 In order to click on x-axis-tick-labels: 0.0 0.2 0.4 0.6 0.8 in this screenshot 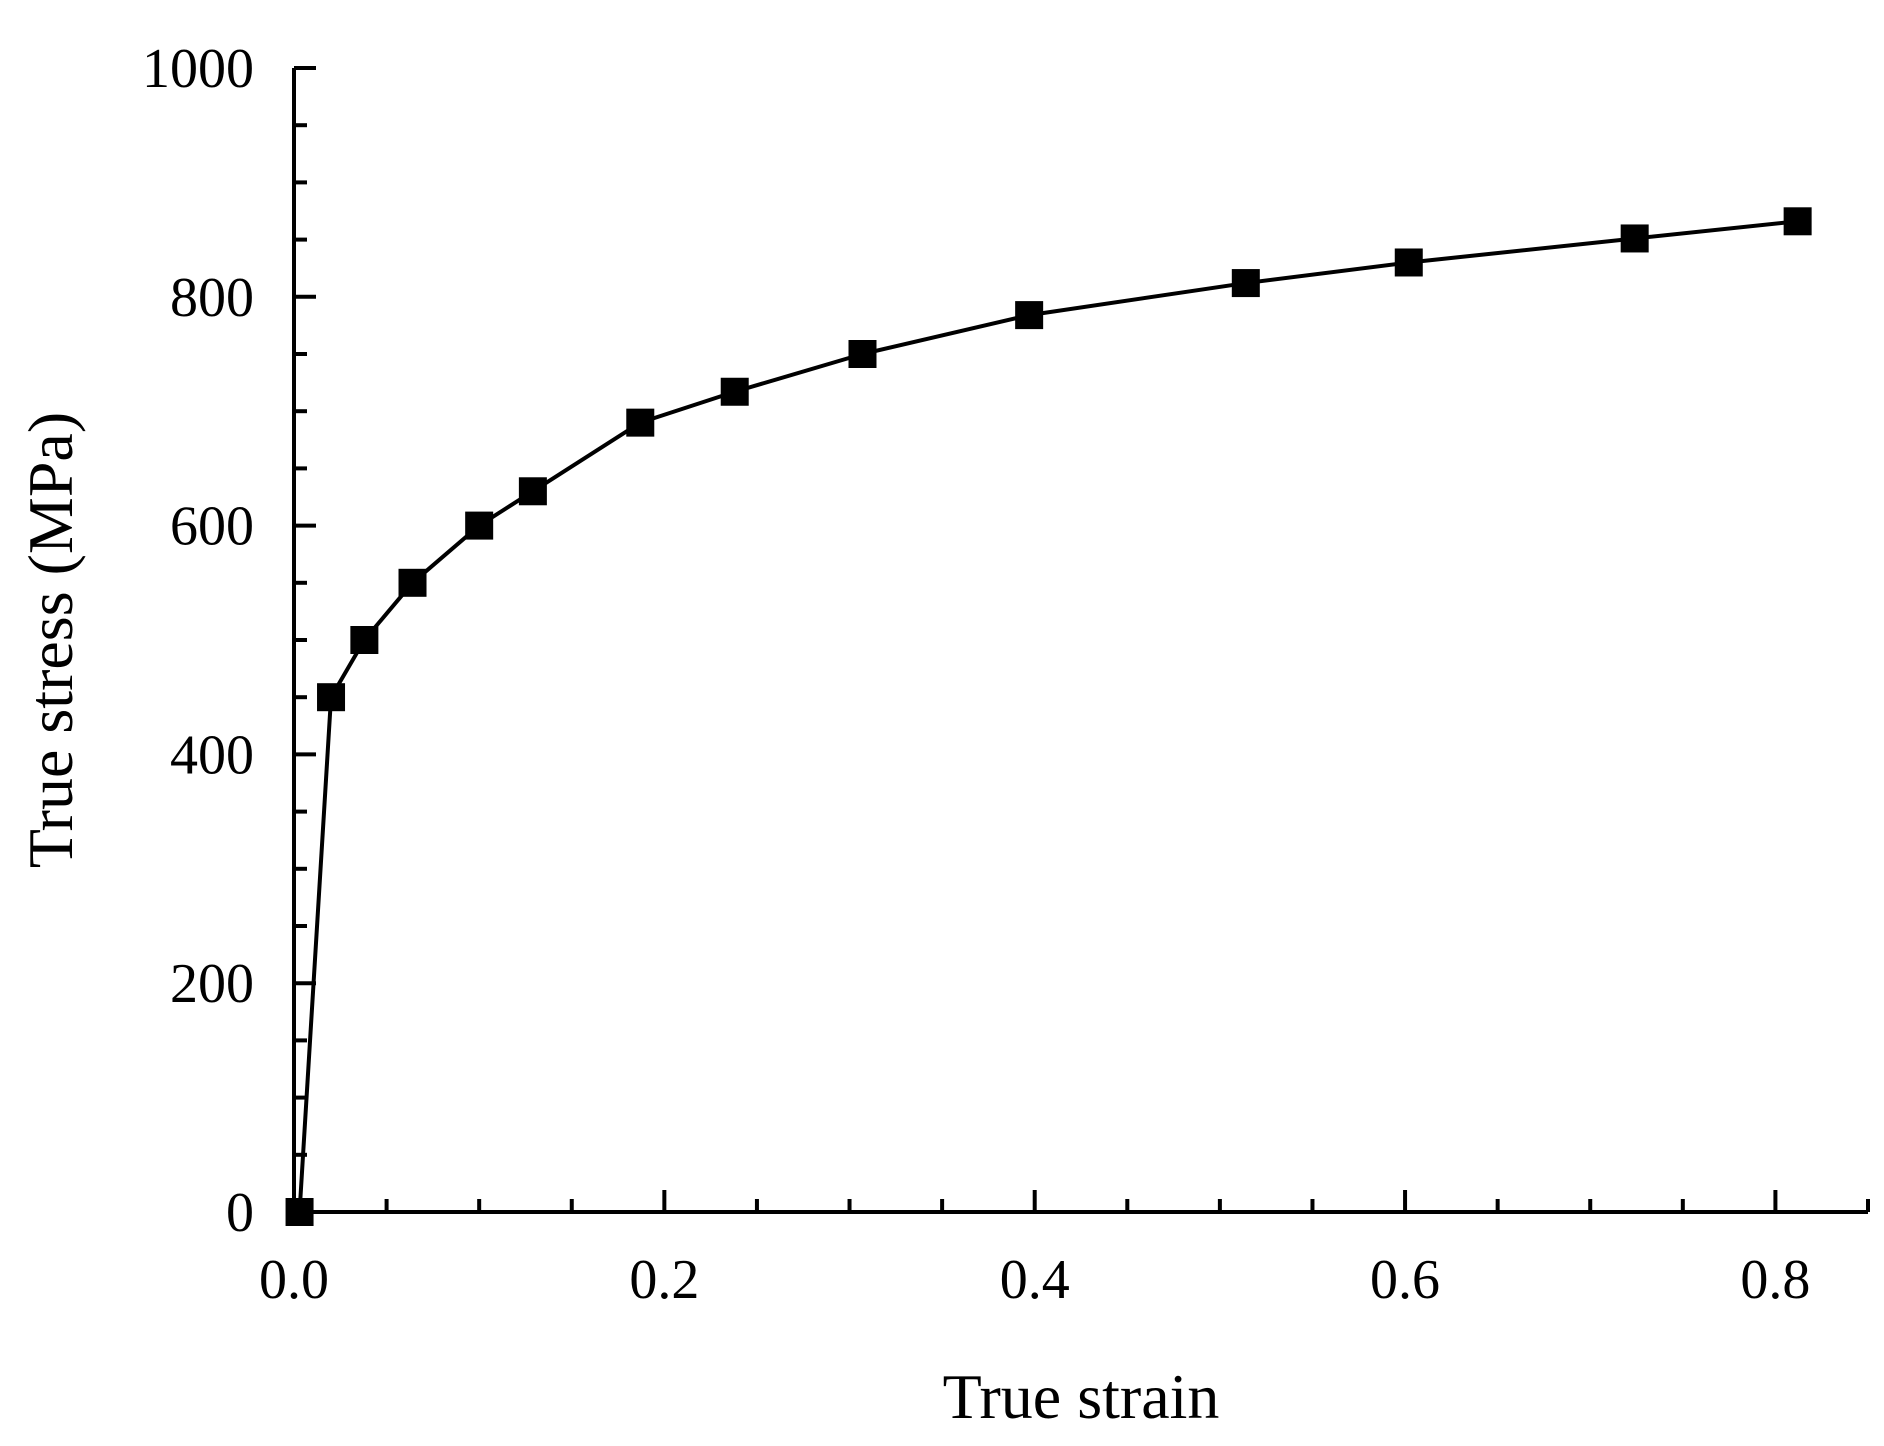, I will do `click(1034, 1280)`.